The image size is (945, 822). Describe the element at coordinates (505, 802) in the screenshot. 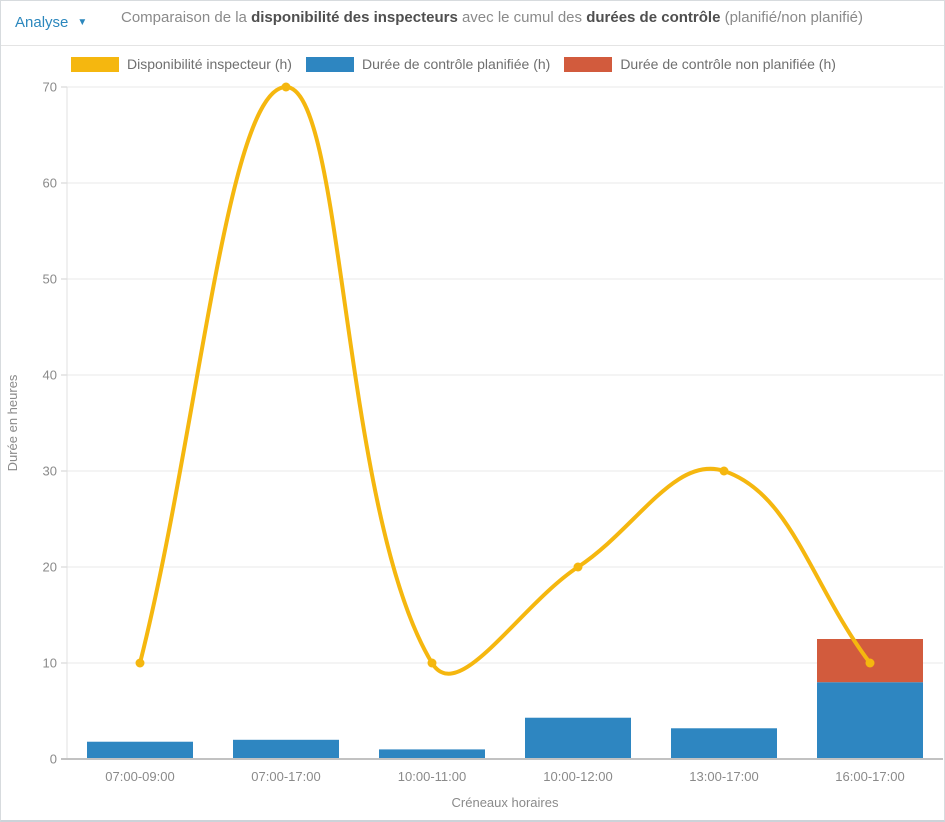

I see `x-axis-title: Créneaux horaires` at that location.